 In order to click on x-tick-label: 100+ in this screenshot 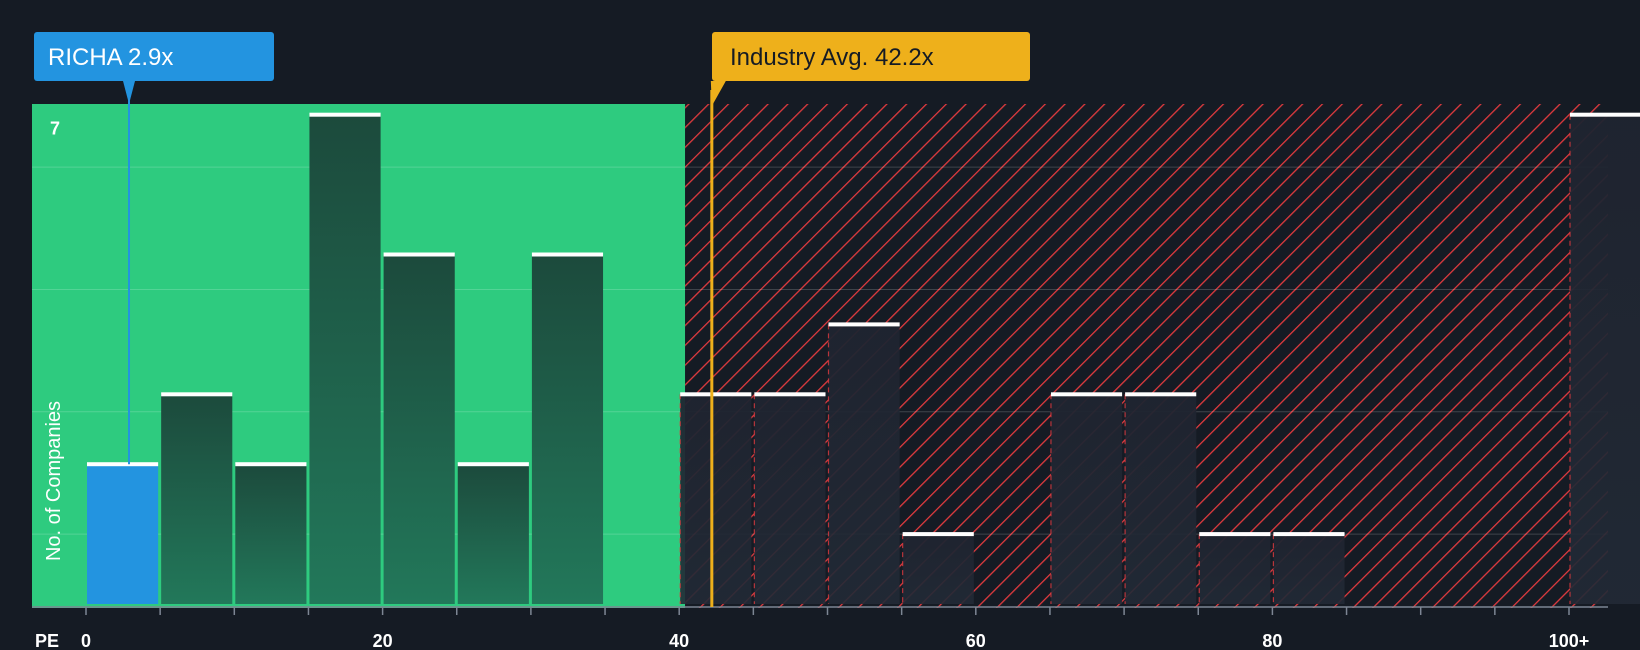, I will do `click(1569, 640)`.